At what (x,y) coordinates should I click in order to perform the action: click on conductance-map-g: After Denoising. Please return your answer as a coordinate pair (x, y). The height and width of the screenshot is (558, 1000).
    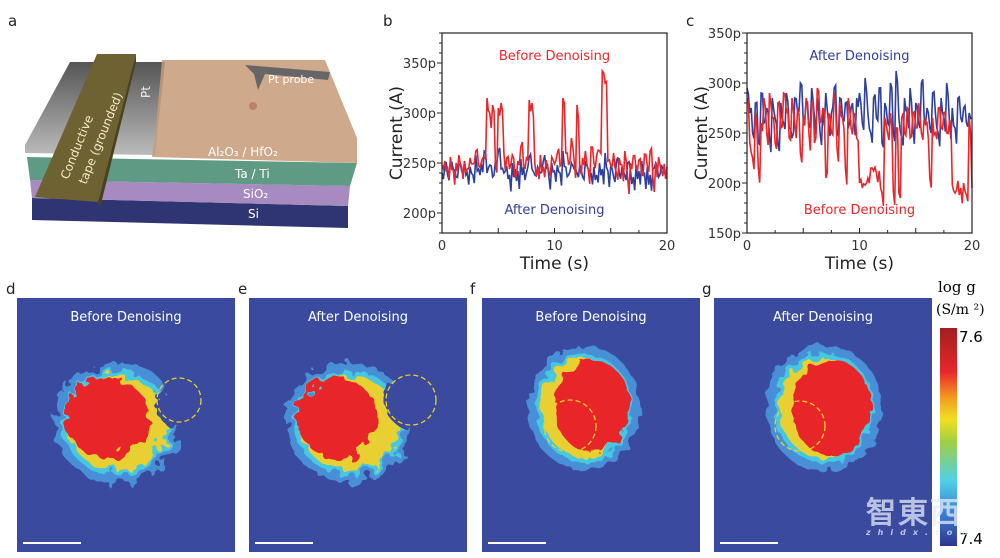
    Looking at the image, I should click on (823, 425).